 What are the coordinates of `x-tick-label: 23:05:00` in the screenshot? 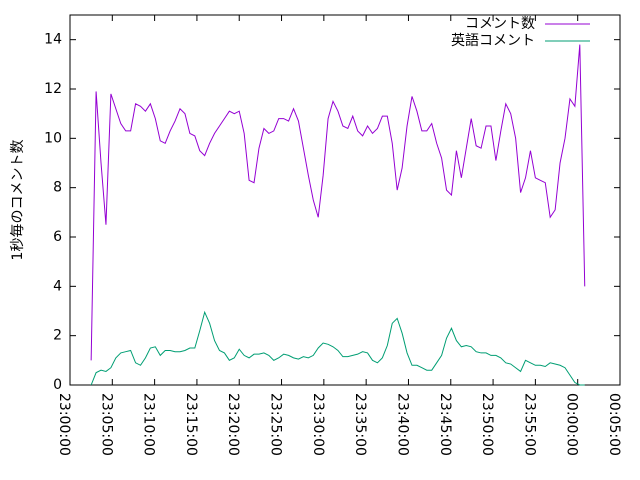 It's located at (106, 424).